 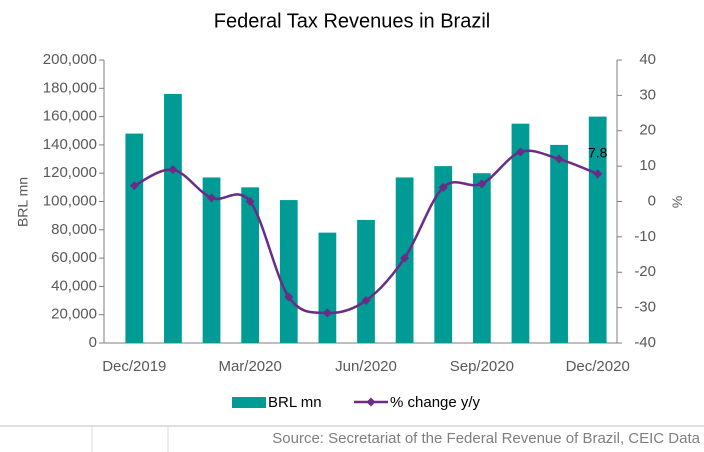 I want to click on y2-tick-label: 0, so click(x=652, y=200).